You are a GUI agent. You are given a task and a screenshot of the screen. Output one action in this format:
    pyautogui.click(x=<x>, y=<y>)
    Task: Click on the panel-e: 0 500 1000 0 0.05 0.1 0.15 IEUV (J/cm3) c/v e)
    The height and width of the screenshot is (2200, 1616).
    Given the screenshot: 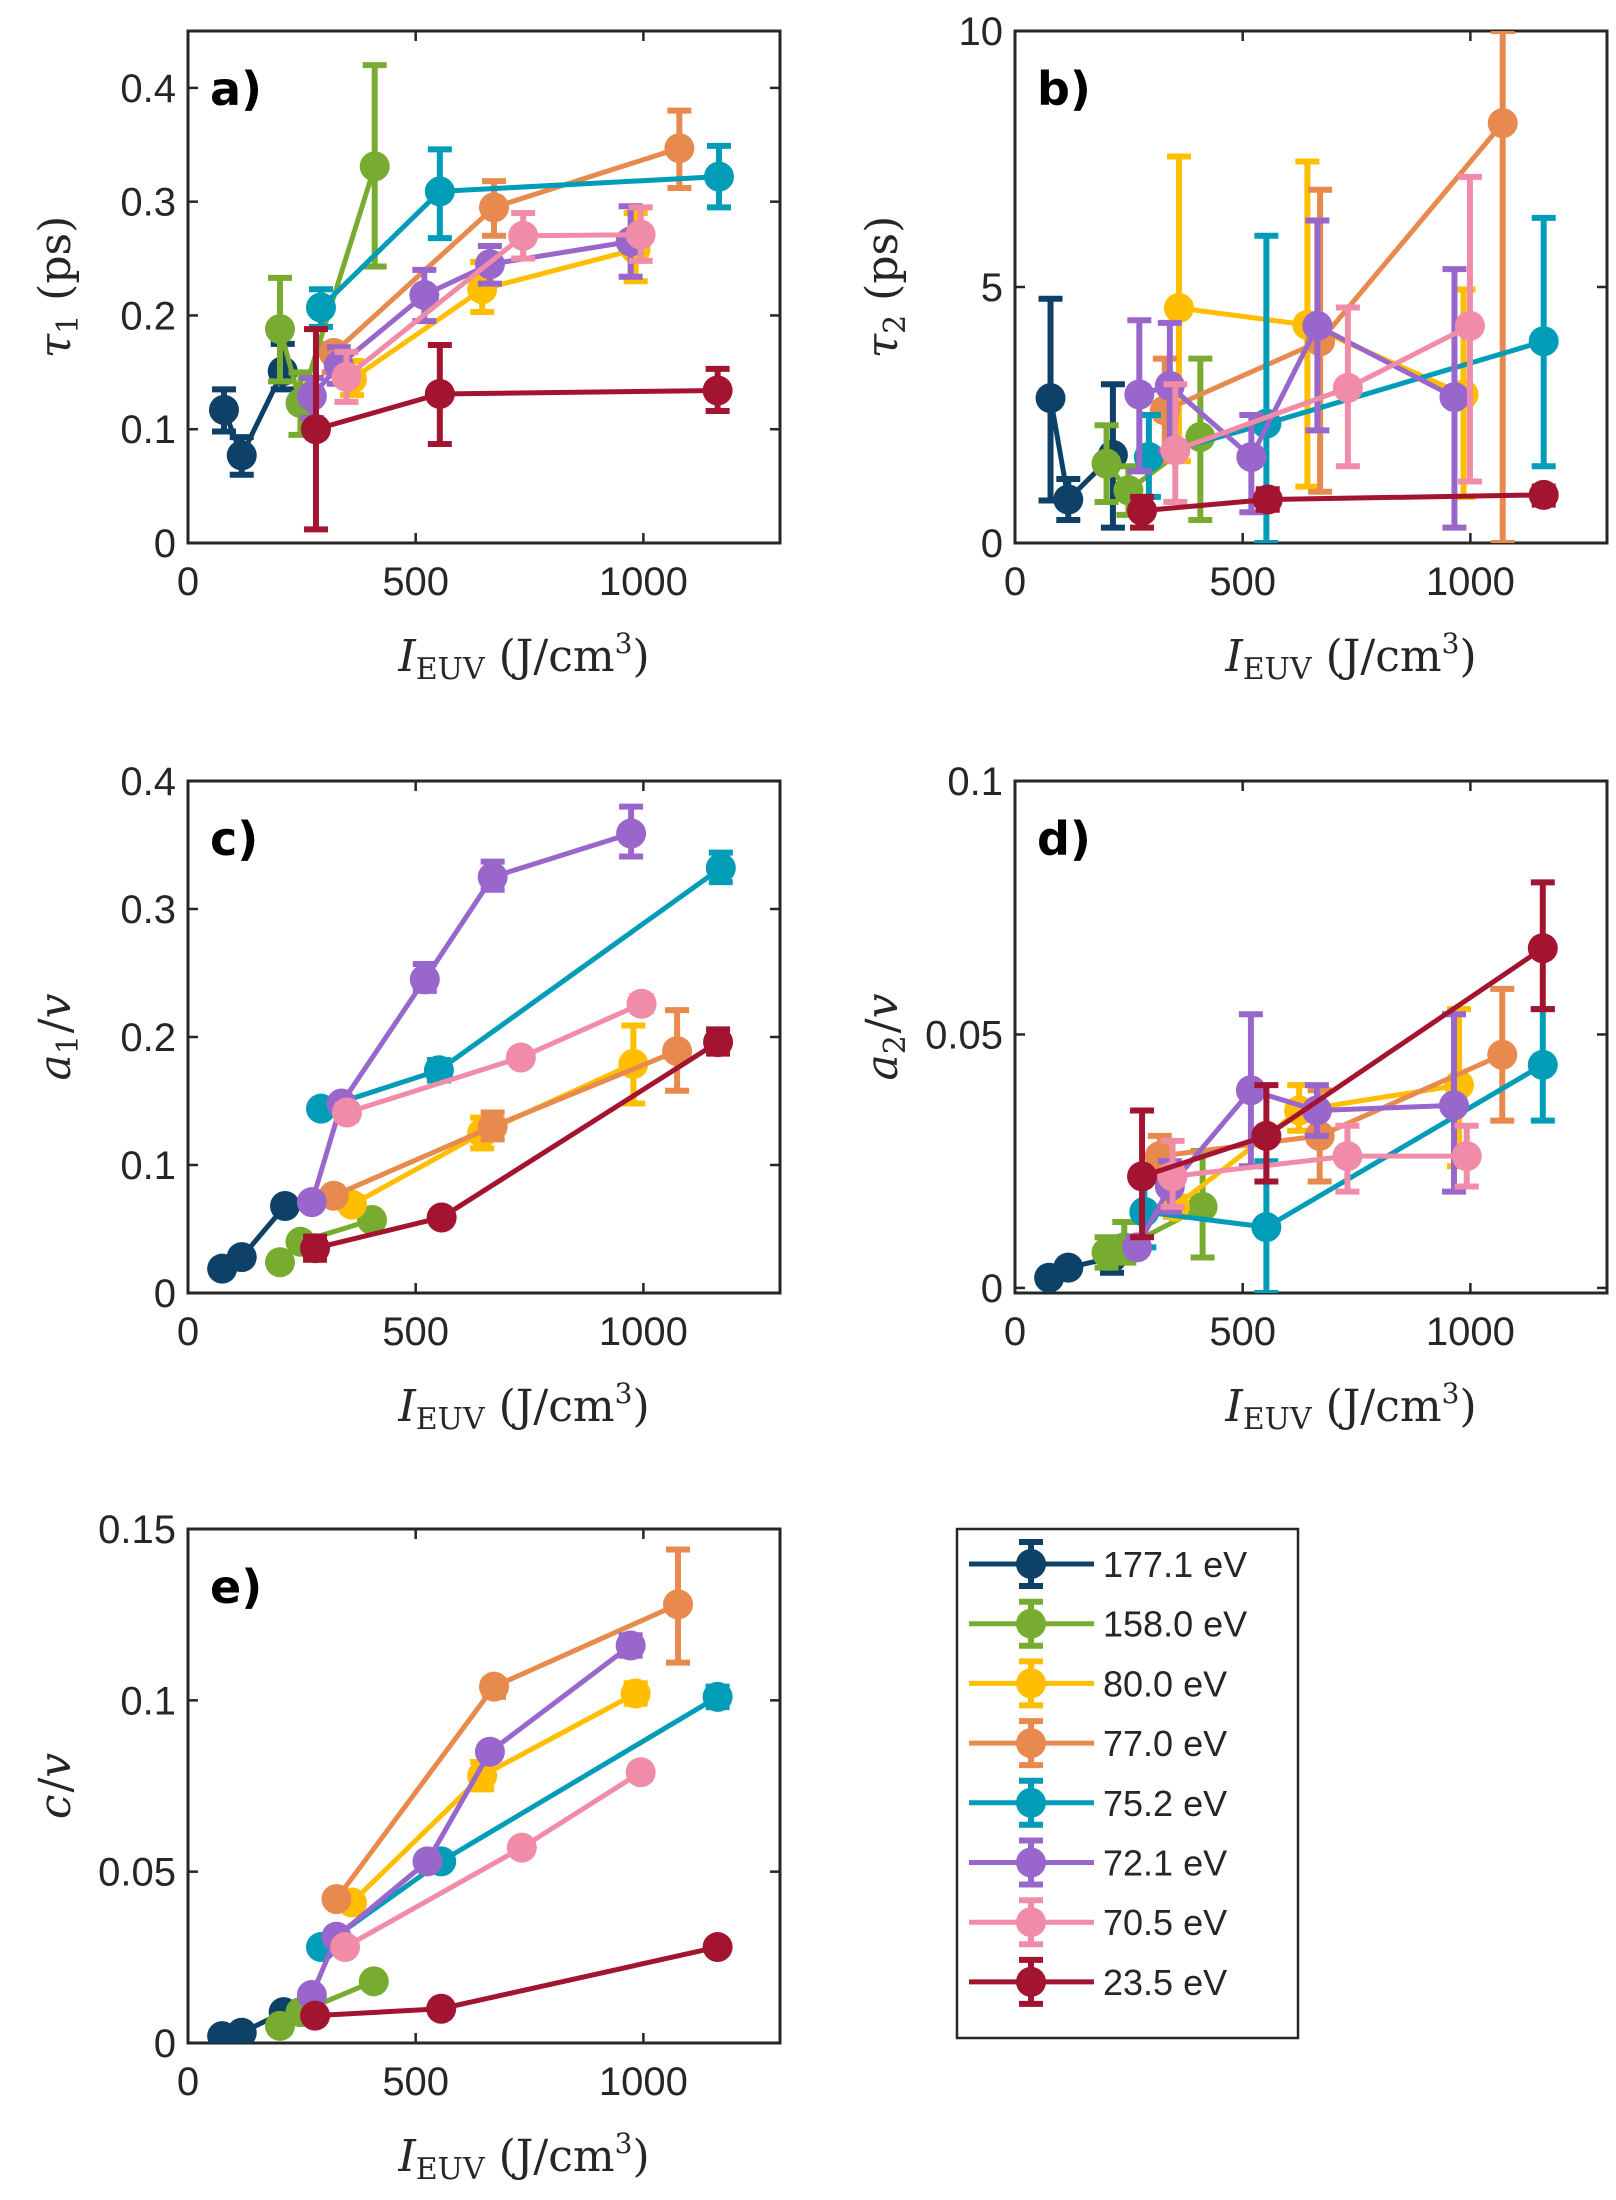 What is the action you would take?
    pyautogui.click(x=406, y=1847)
    